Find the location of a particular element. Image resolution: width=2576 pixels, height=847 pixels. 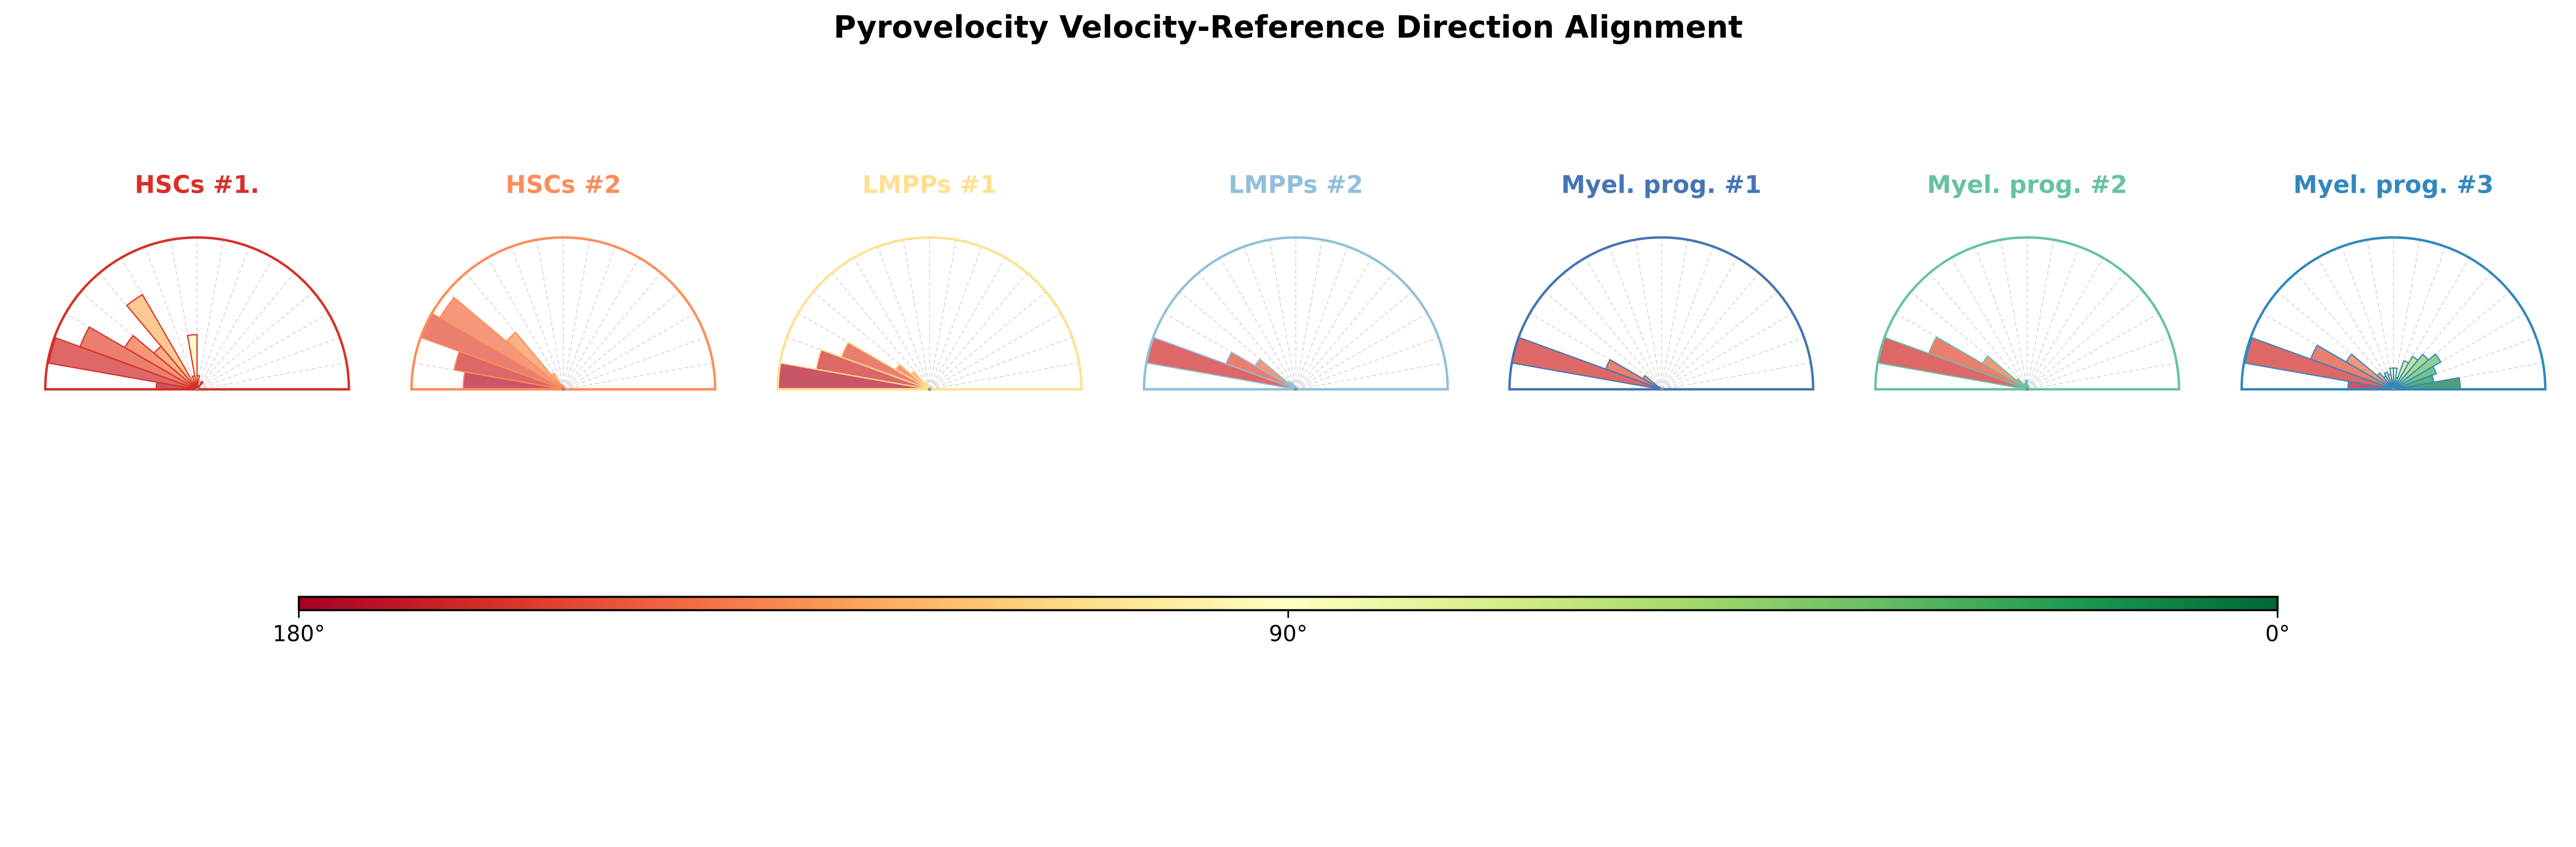

colorbar-tick-label: 90° is located at coordinates (1288, 634).